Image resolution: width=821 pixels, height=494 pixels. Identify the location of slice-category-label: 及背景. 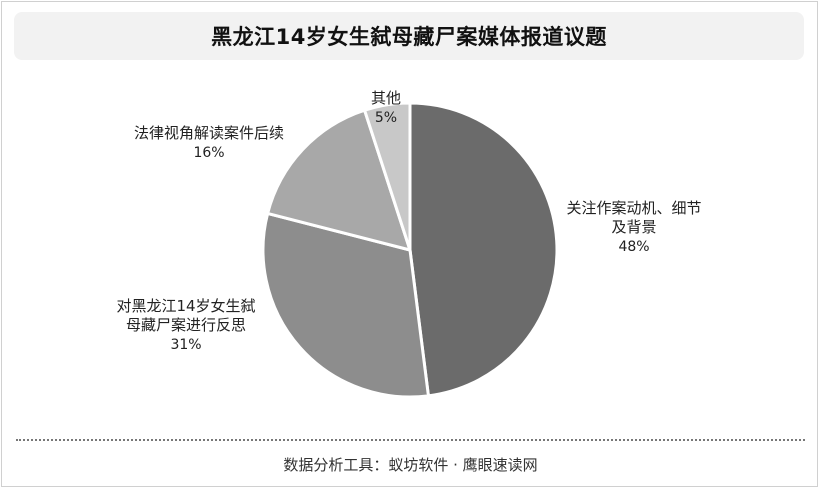
(633, 227).